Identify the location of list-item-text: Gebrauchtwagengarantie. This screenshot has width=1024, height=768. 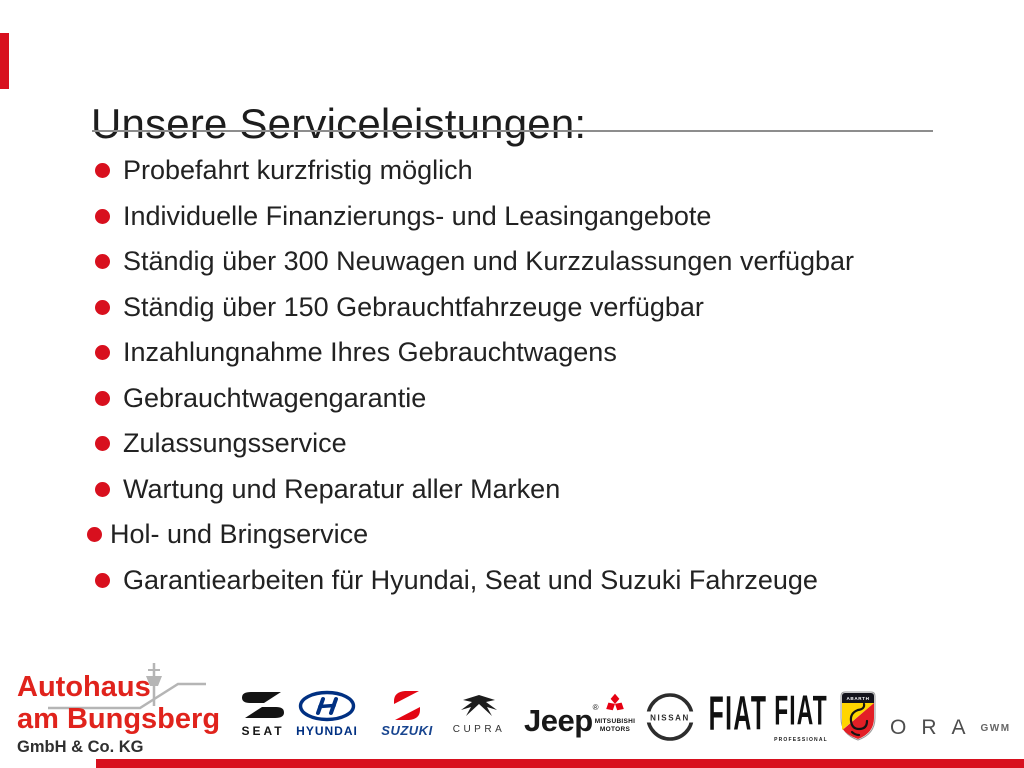
(275, 397).